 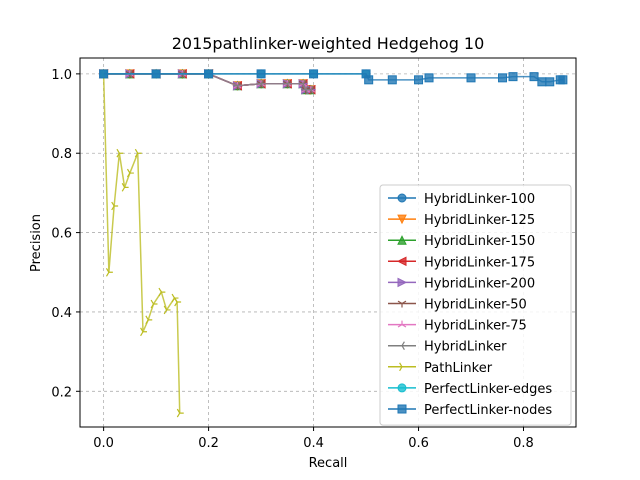 What do you see at coordinates (479, 220) in the screenshot?
I see `legend-label: HybridLinker-125` at bounding box center [479, 220].